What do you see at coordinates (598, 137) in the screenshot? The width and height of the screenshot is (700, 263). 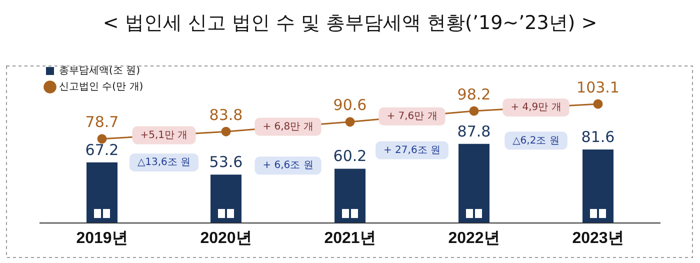 I see `data-label: 81.6` at bounding box center [598, 137].